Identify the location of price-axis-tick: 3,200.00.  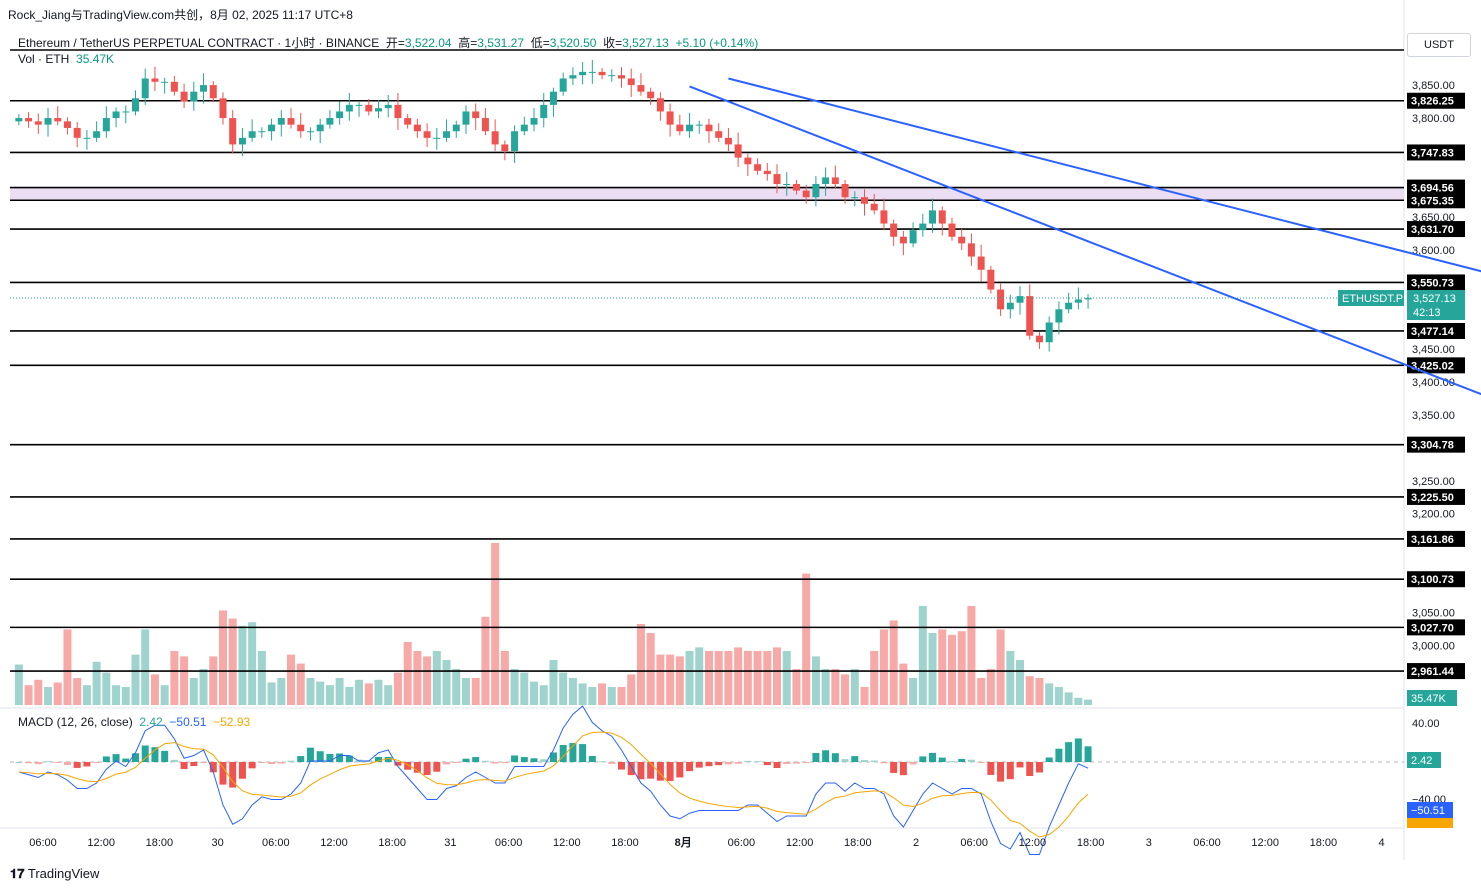
(1433, 515).